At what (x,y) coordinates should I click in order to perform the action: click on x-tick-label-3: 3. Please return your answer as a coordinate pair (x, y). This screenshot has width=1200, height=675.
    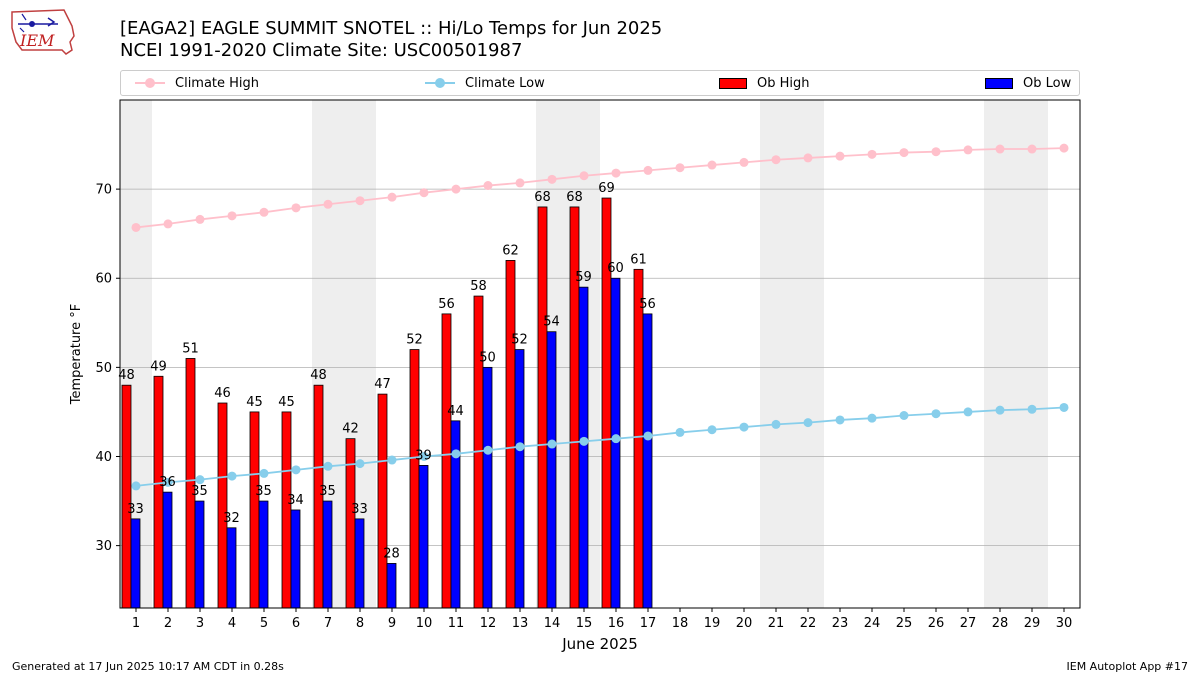
    Looking at the image, I should click on (200, 623).